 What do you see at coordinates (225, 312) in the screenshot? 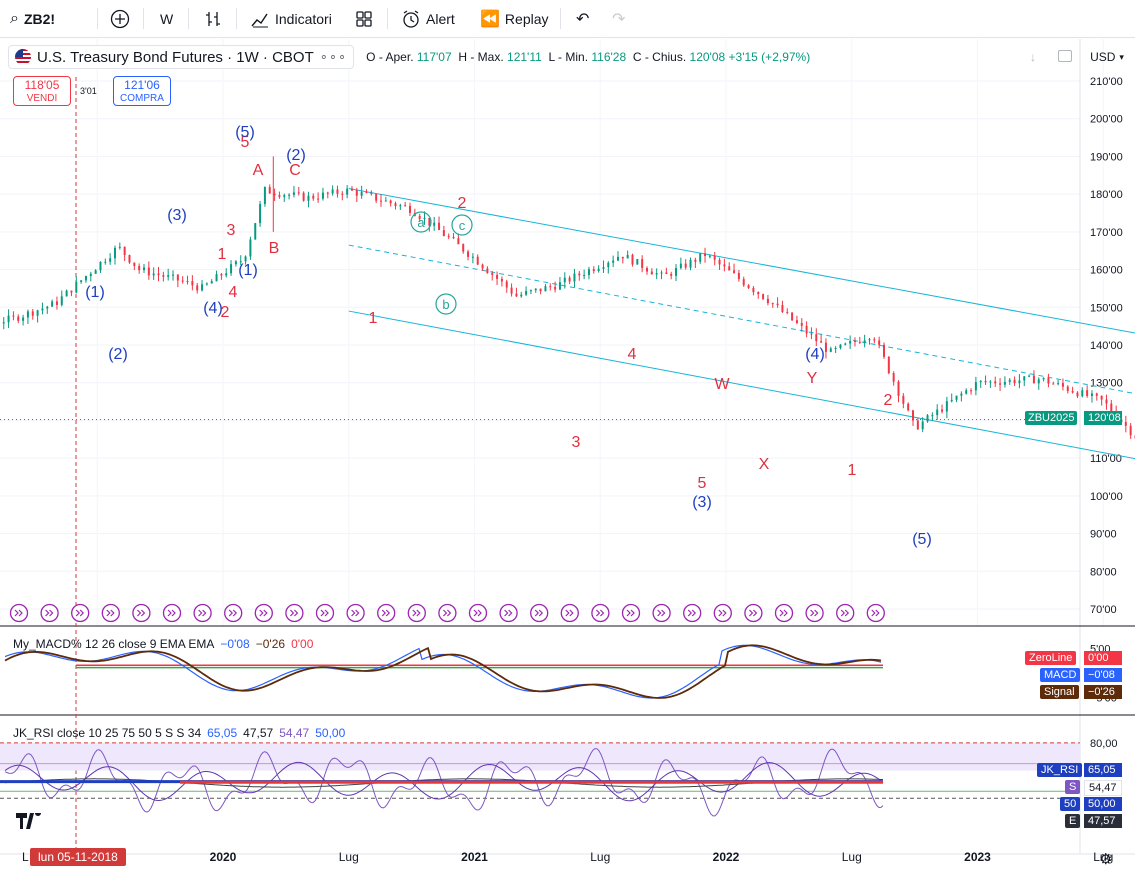
I see `wave-label: 2` at bounding box center [225, 312].